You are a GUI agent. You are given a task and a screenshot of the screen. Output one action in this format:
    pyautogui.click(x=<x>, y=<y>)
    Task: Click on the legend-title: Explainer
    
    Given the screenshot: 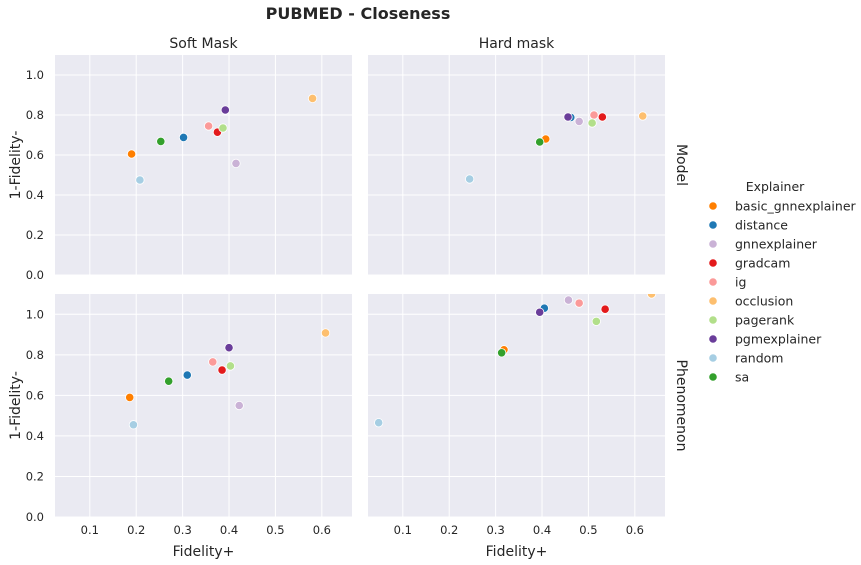 What is the action you would take?
    pyautogui.click(x=775, y=186)
    